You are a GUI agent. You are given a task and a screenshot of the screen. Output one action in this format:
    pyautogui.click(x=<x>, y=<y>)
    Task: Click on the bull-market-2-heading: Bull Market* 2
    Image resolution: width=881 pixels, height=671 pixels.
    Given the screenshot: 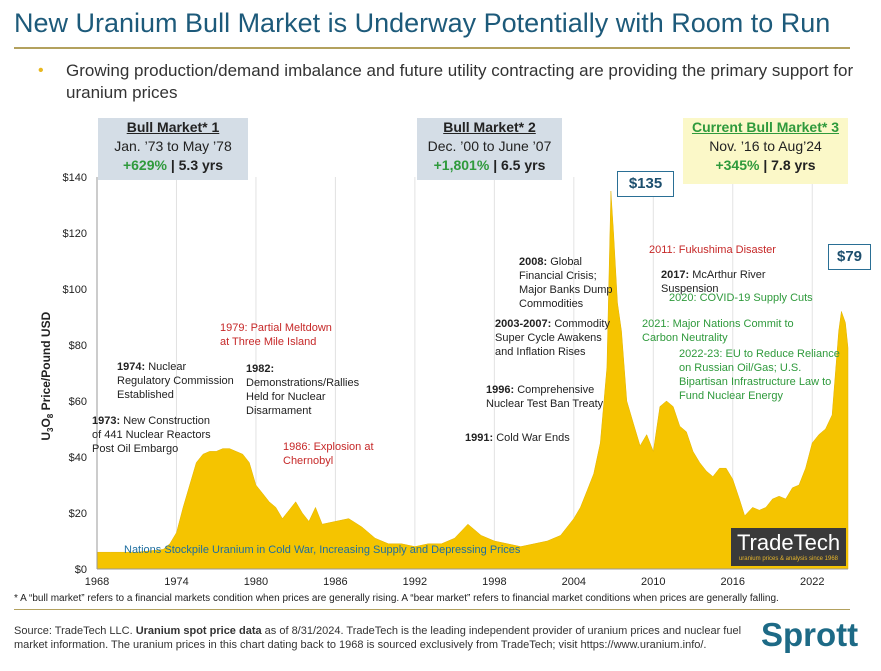 What is the action you would take?
    pyautogui.click(x=489, y=127)
    